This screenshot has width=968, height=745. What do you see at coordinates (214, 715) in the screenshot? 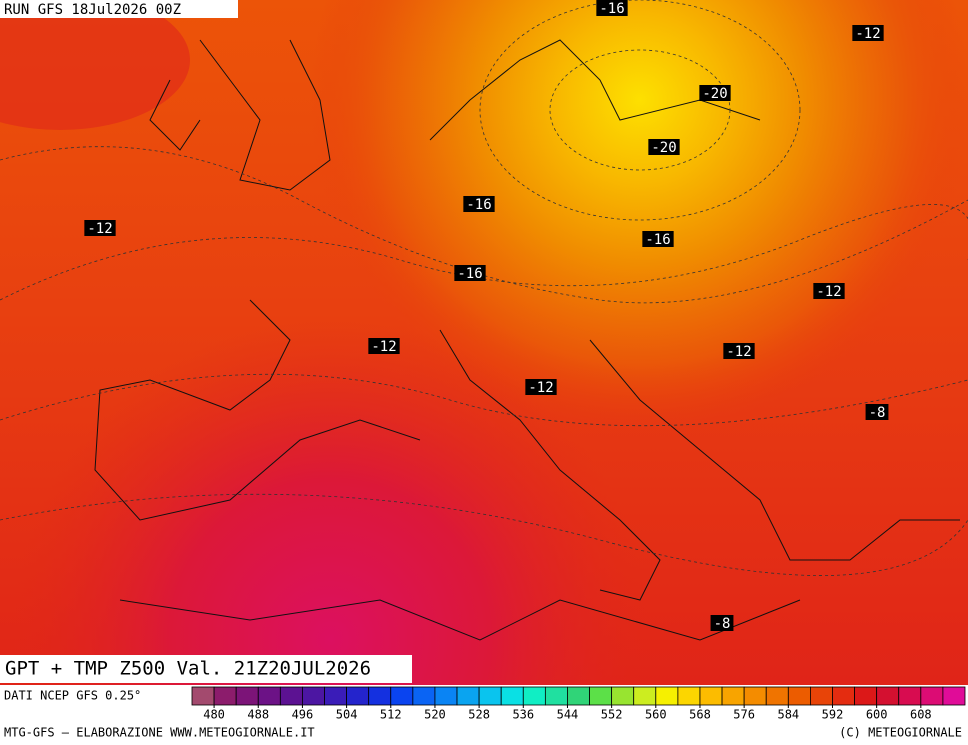
I see `colorbar-tick-label: 480` at bounding box center [214, 715].